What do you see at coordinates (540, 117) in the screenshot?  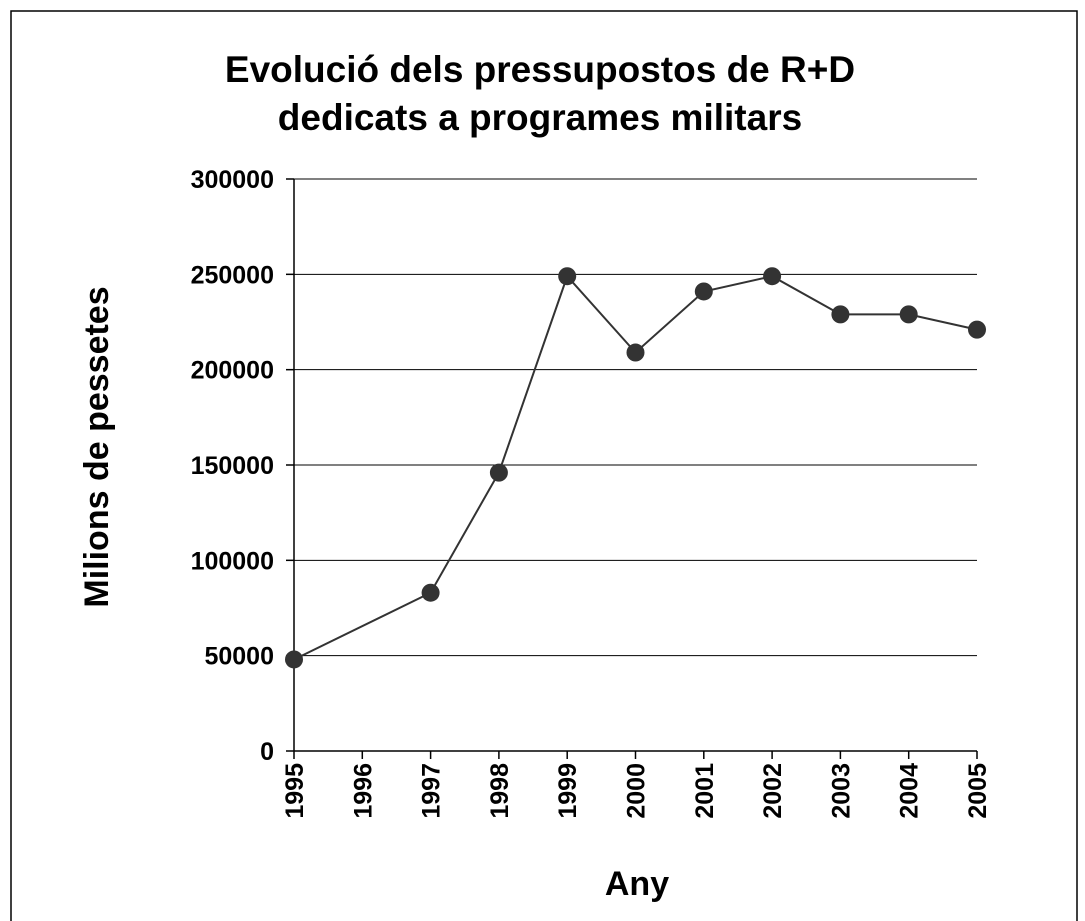 I see `chart-title: dedicats a programes militars` at bounding box center [540, 117].